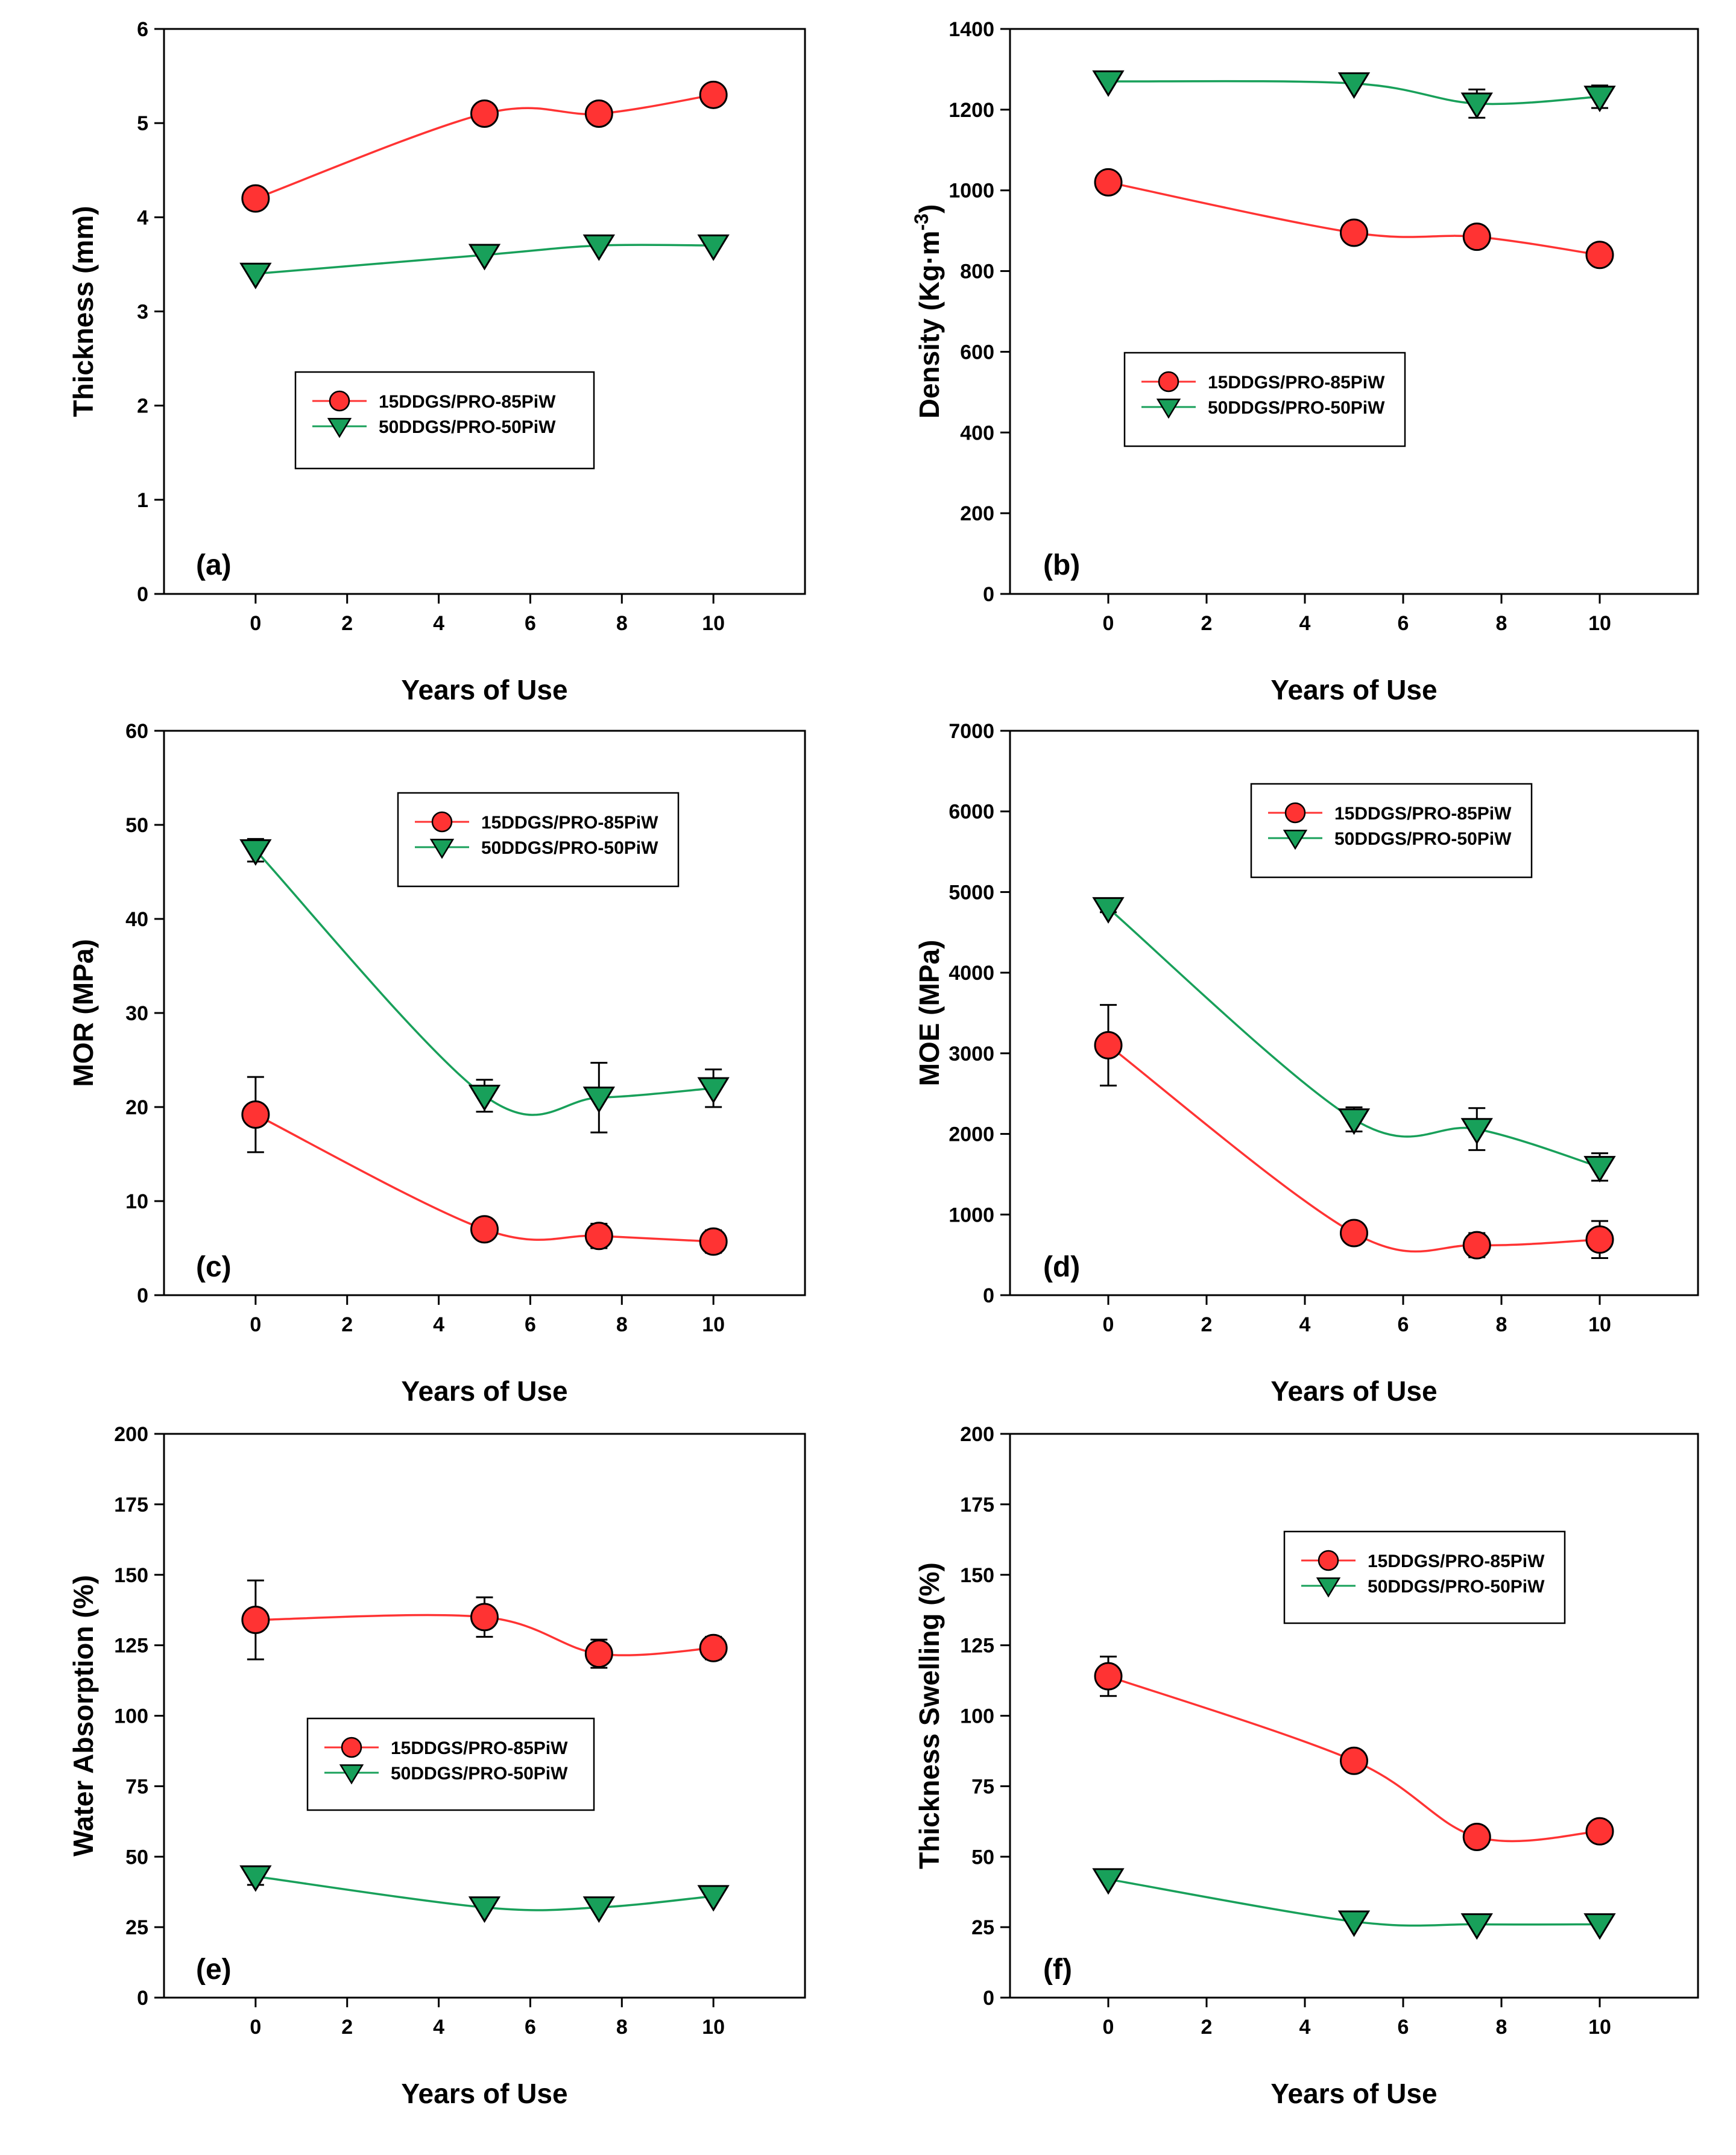  What do you see at coordinates (971, 731) in the screenshot?
I see `y-tick-label: 7000` at bounding box center [971, 731].